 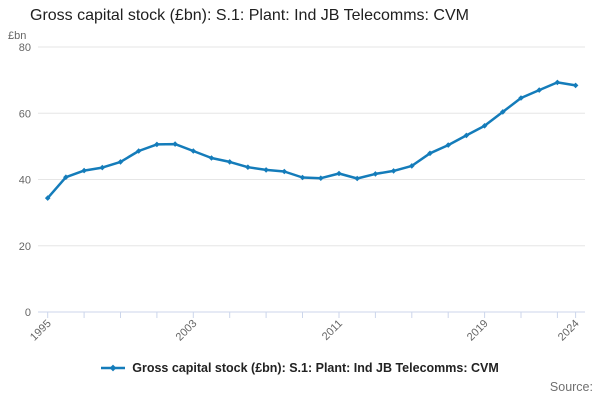 What do you see at coordinates (17, 36) in the screenshot?
I see `y-axis-unit-label: £bn` at bounding box center [17, 36].